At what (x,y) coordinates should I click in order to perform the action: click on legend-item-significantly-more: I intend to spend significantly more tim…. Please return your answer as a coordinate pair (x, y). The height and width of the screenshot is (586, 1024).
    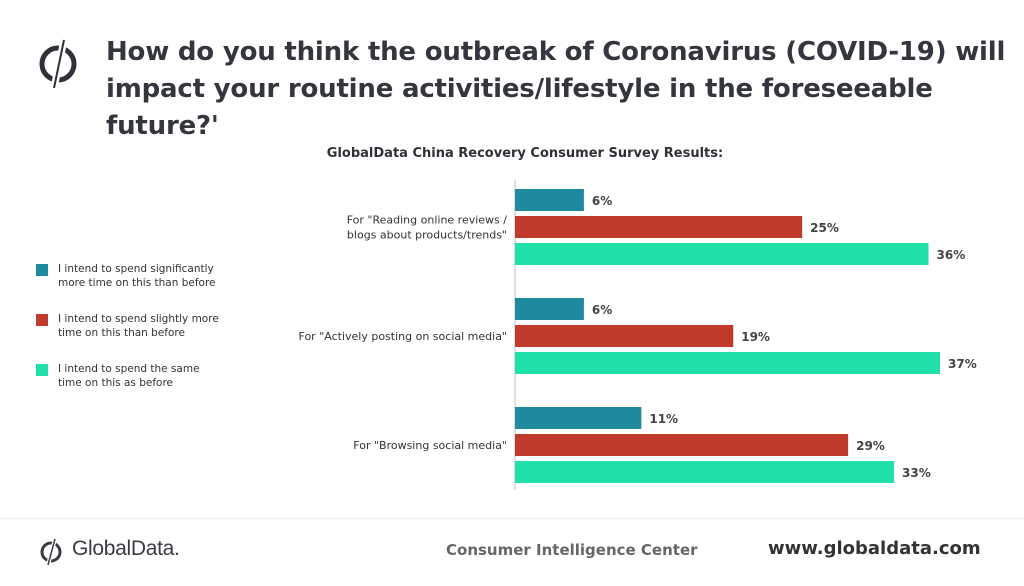
    Looking at the image, I should click on (151, 277).